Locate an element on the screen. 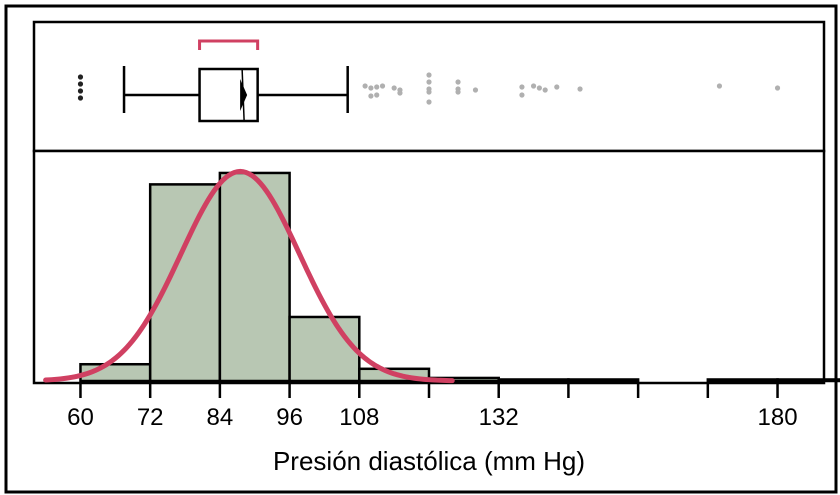  x-tick-label-0: 60 is located at coordinates (80, 417).